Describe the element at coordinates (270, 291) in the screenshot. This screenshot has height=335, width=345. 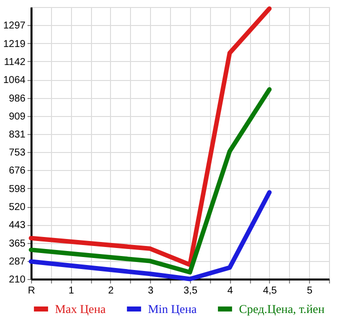
I see `x-tick-label: 4,5` at that location.